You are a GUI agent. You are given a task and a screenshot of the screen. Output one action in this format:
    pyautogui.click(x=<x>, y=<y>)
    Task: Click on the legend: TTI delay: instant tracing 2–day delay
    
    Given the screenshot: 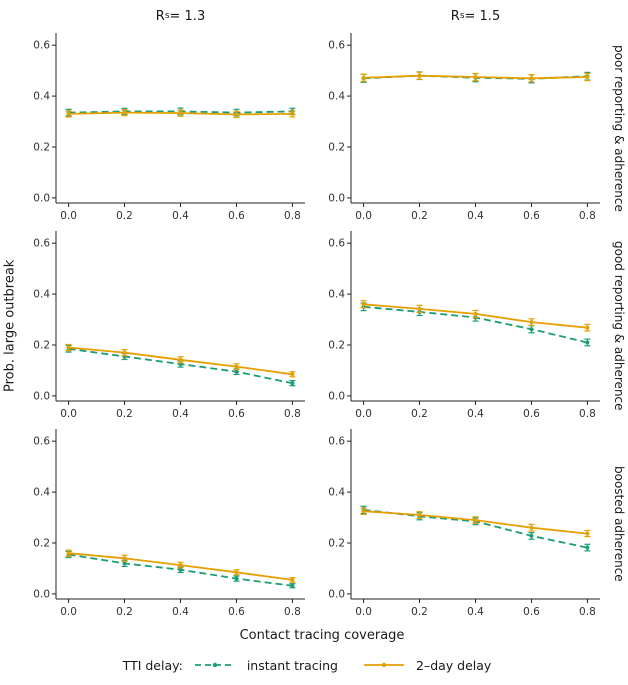 What is the action you would take?
    pyautogui.click(x=314, y=665)
    